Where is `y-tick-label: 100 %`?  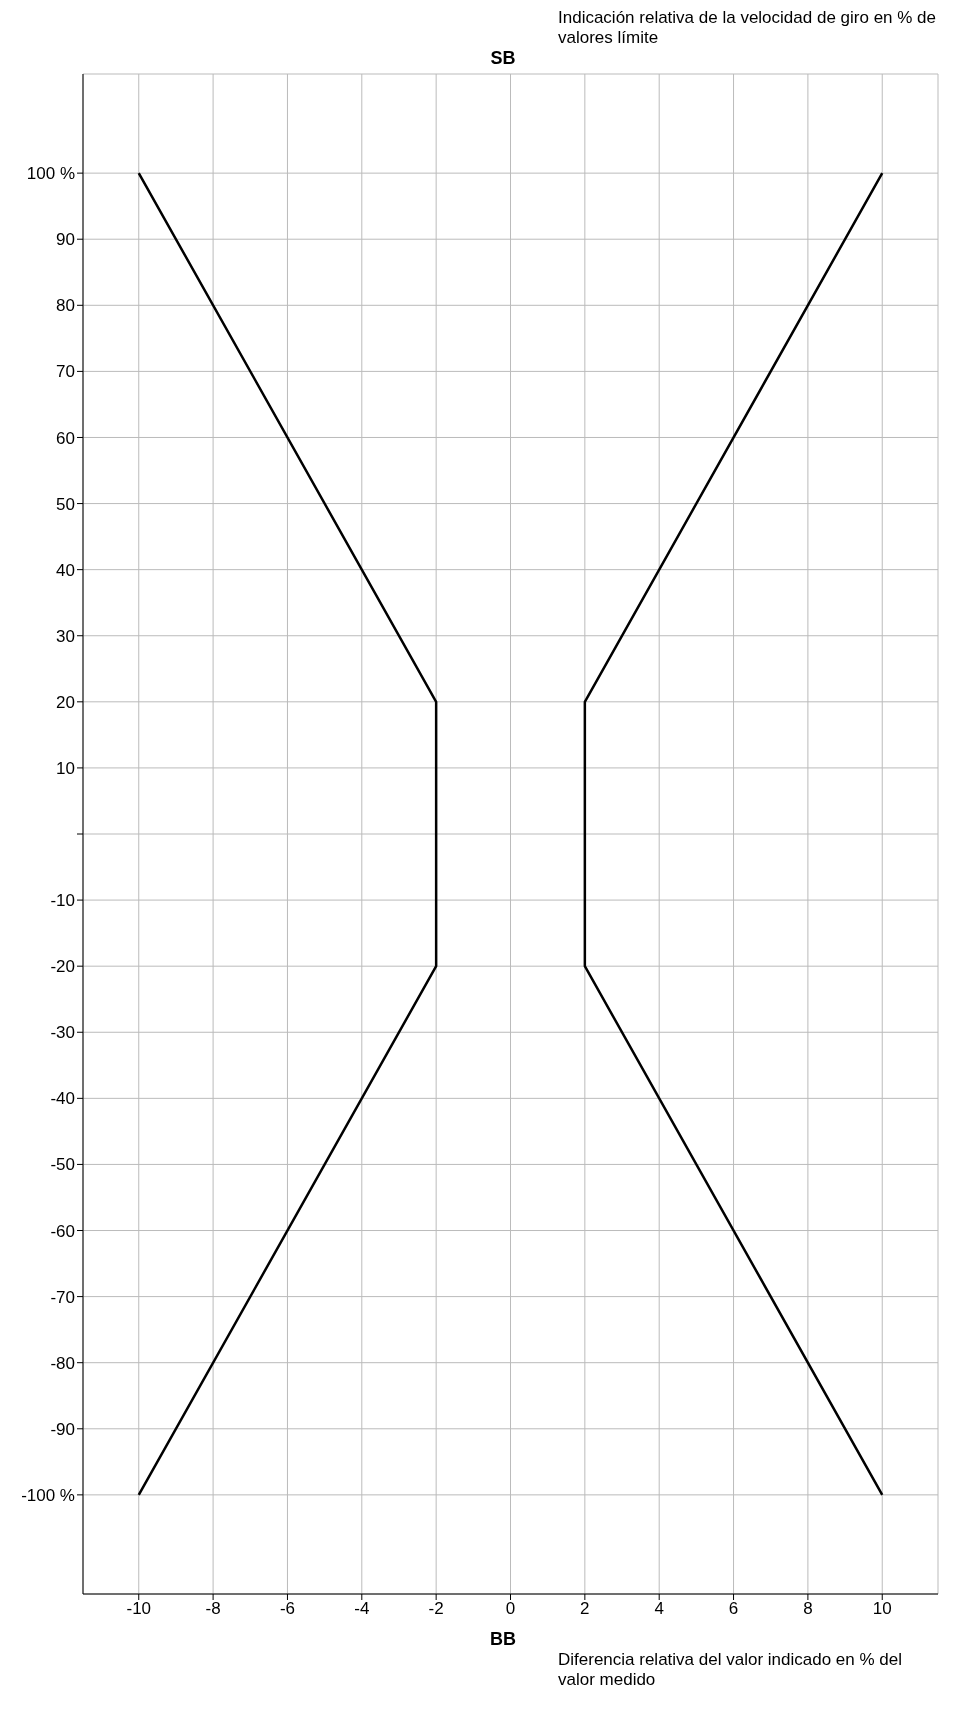
y-tick-label: 100 % is located at coordinates (50, 174).